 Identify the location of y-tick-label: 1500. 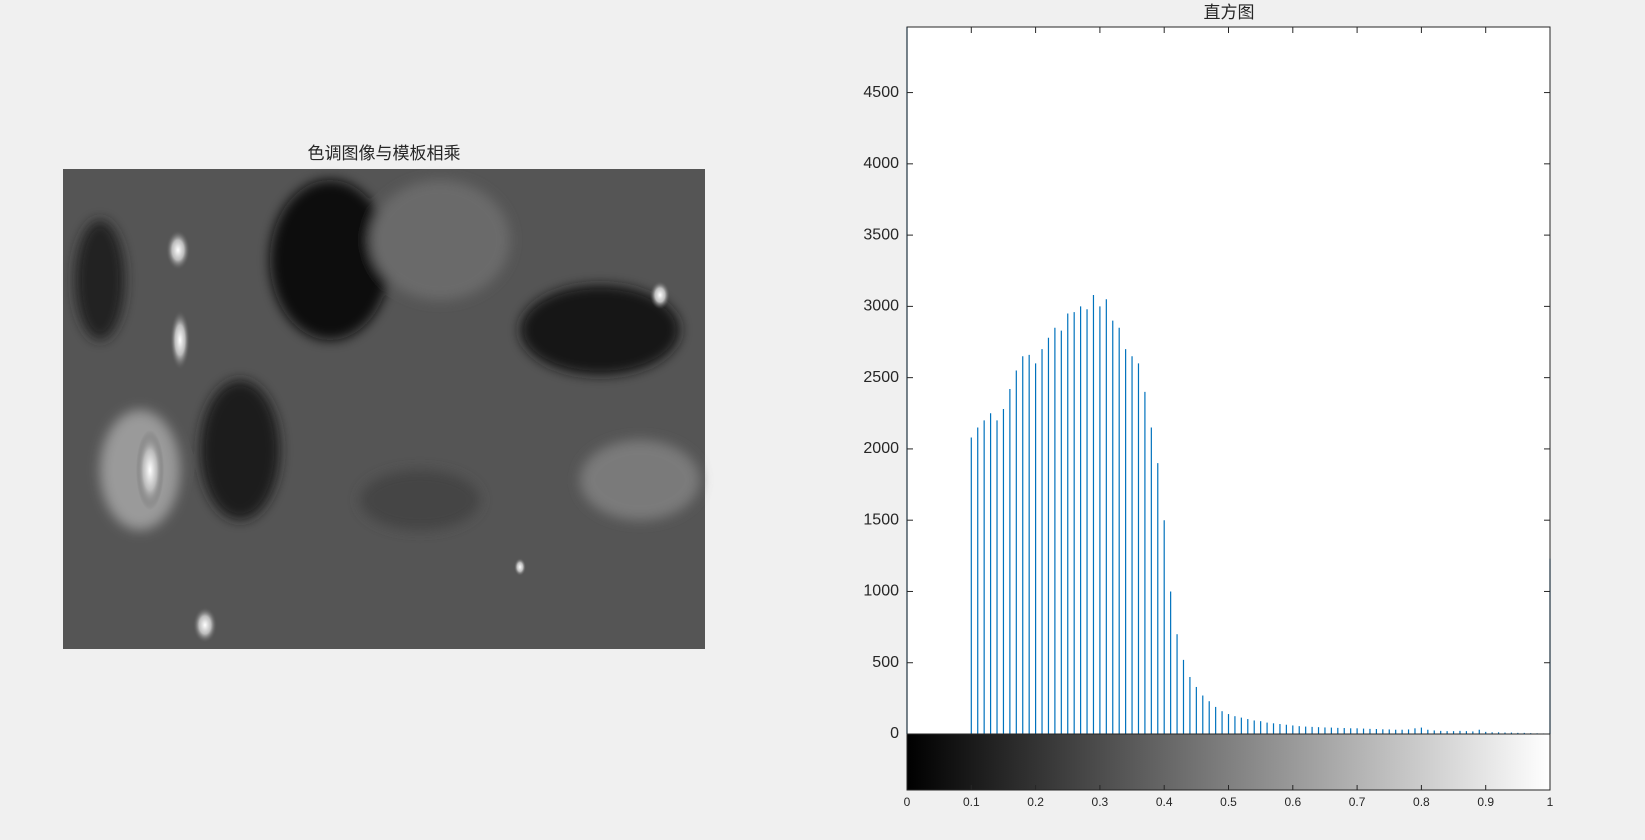
(881, 519).